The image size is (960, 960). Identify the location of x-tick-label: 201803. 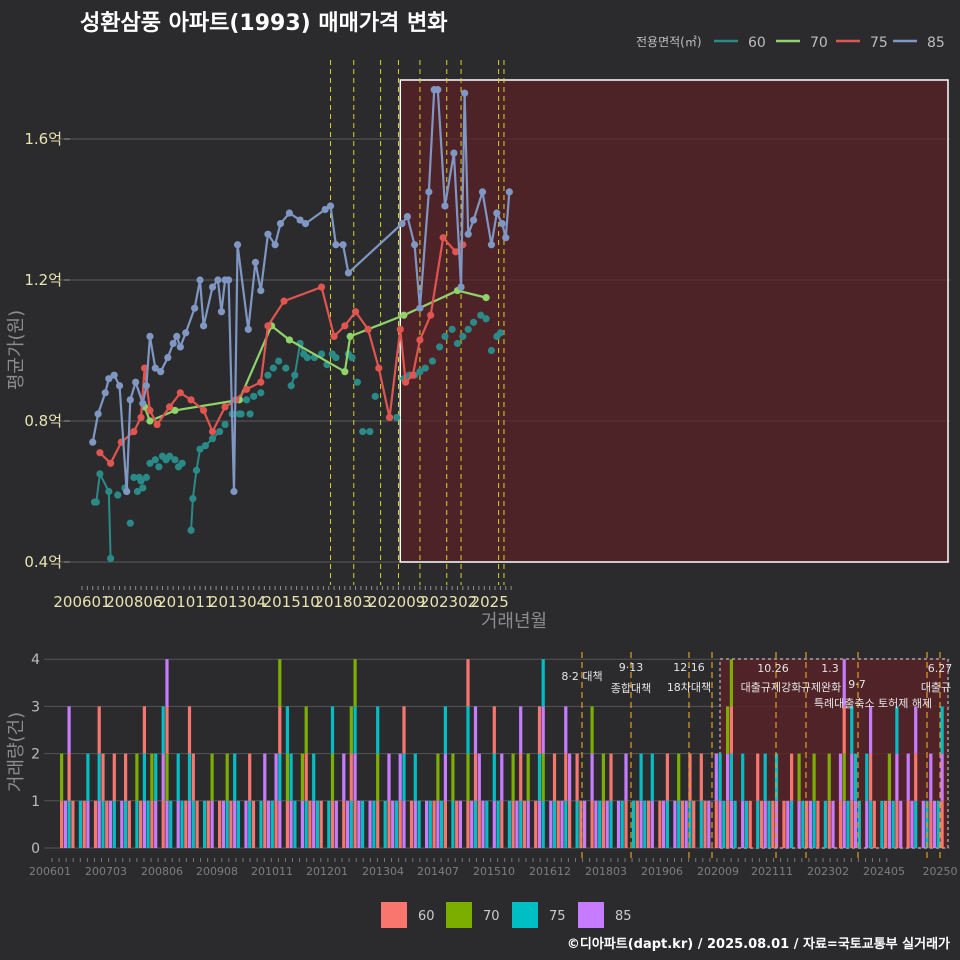
(342, 602).